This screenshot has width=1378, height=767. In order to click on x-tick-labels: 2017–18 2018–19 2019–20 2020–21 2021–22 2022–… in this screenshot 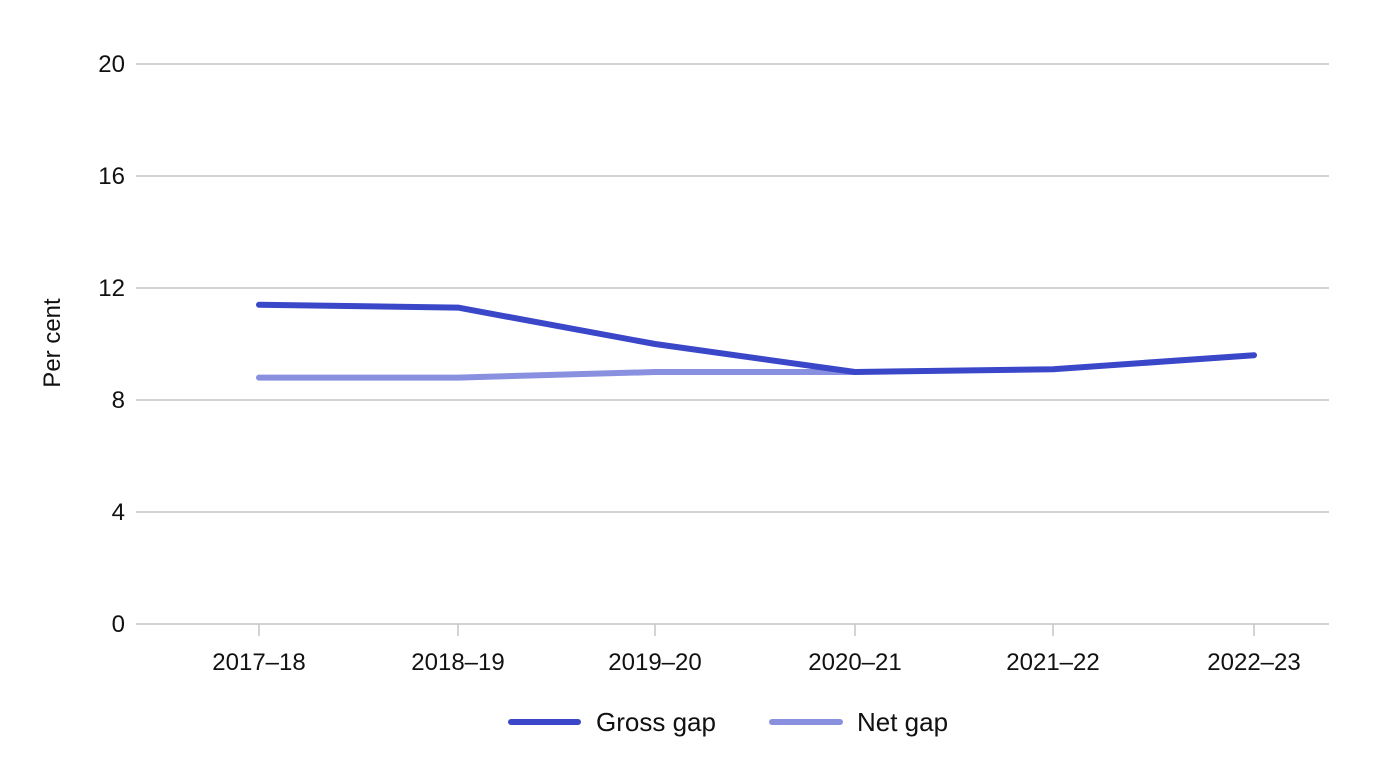, I will do `click(756, 662)`.